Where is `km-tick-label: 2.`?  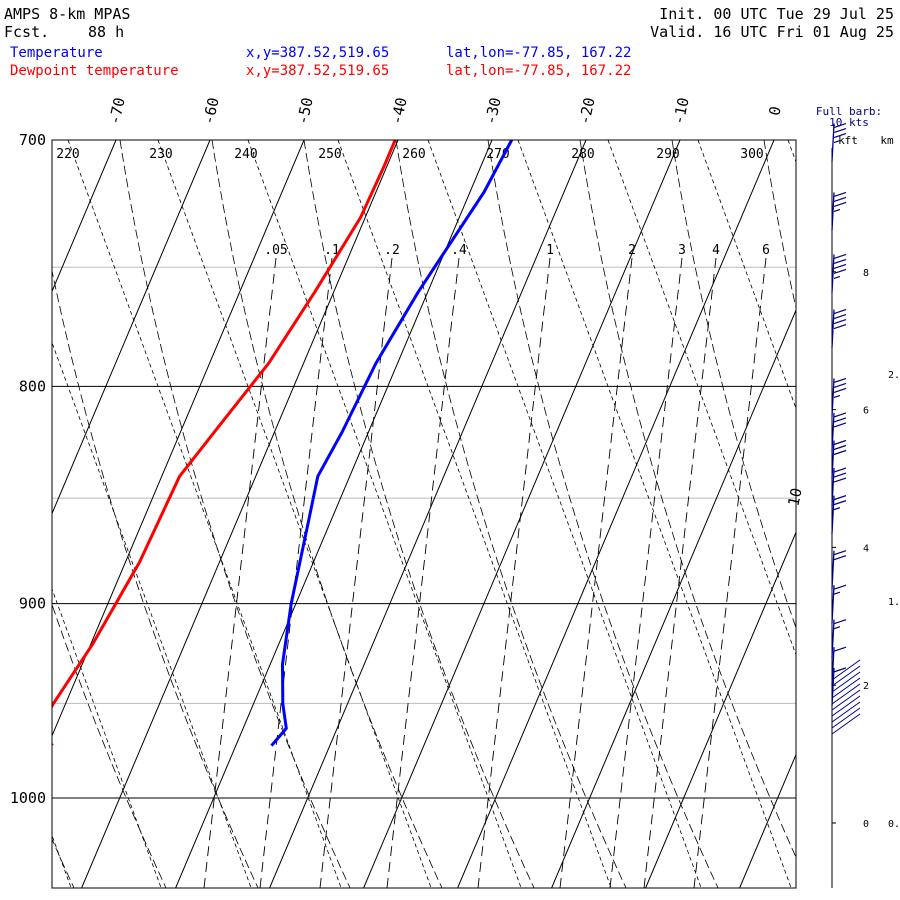
km-tick-label: 2. is located at coordinates (894, 375).